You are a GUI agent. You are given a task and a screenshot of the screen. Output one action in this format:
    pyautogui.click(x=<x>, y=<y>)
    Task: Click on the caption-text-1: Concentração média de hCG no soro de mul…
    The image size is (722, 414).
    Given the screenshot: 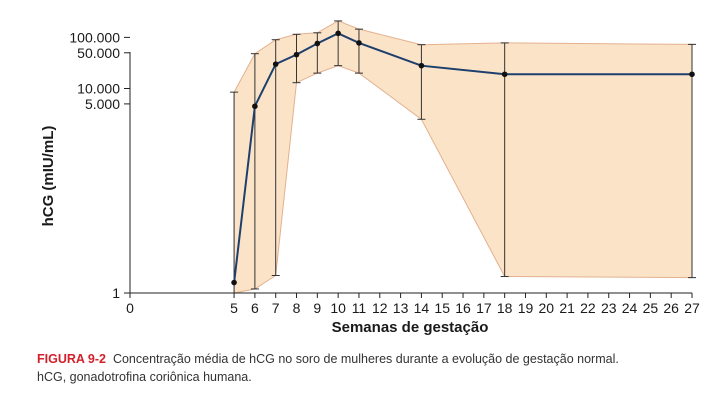 What is the action you would take?
    pyautogui.click(x=365, y=359)
    